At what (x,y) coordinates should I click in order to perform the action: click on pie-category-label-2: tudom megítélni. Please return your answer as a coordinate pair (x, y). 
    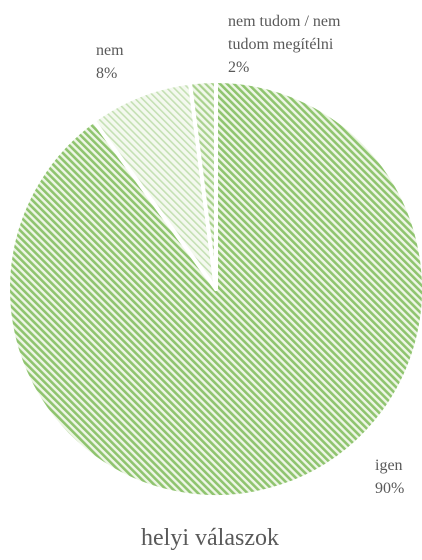
    Looking at the image, I should click on (281, 44).